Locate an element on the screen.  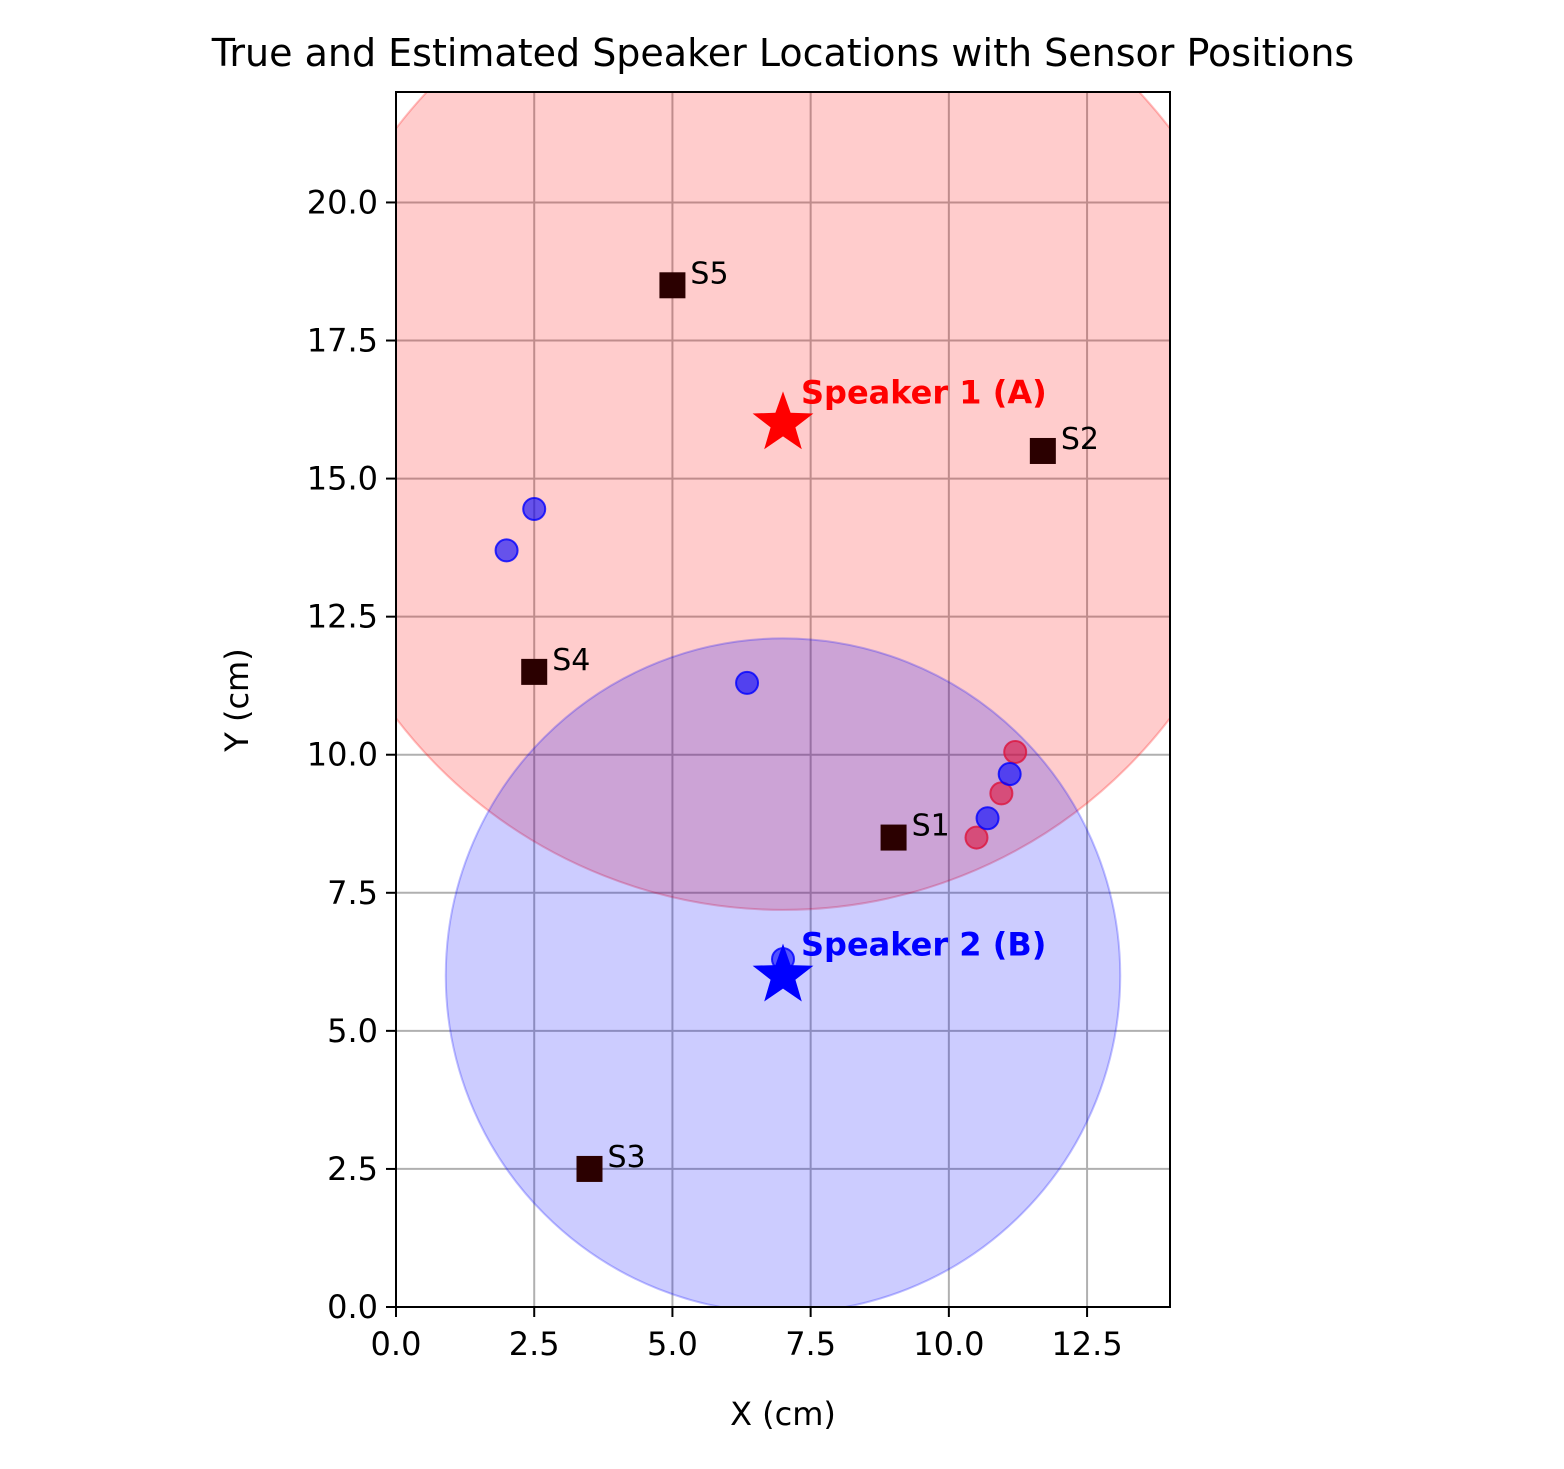
y-tick-label: 5.0 is located at coordinates (352, 1031).